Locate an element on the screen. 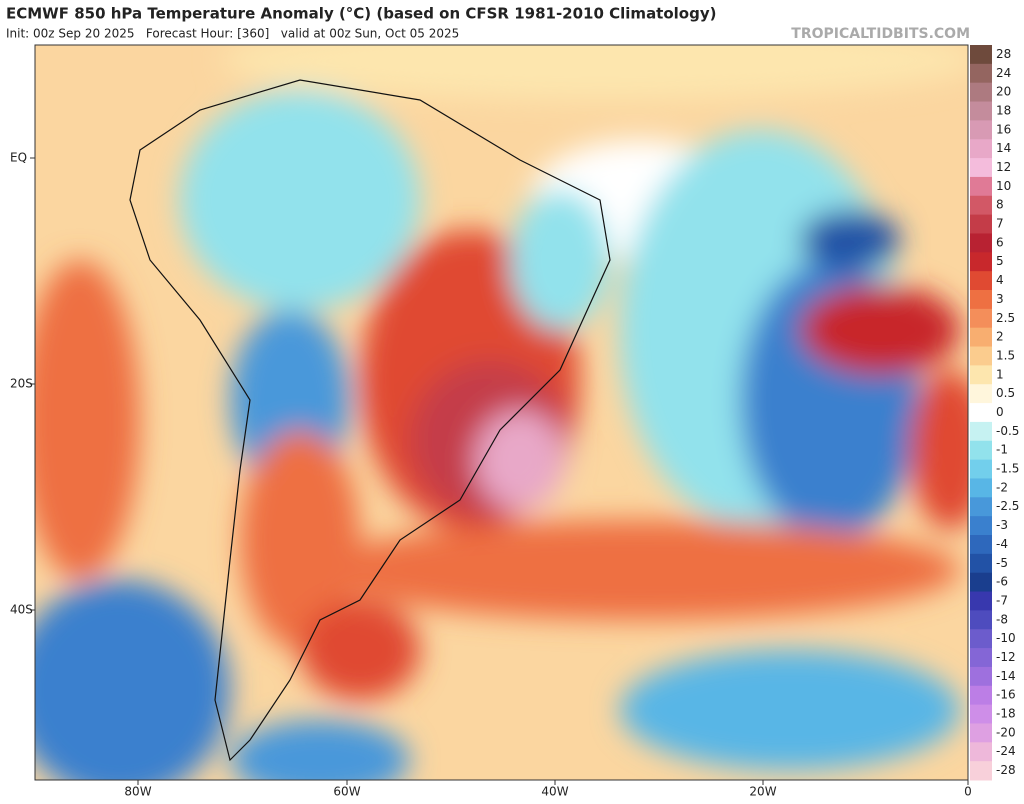 The height and width of the screenshot is (804, 1024). lon-label: 80W is located at coordinates (137, 792).